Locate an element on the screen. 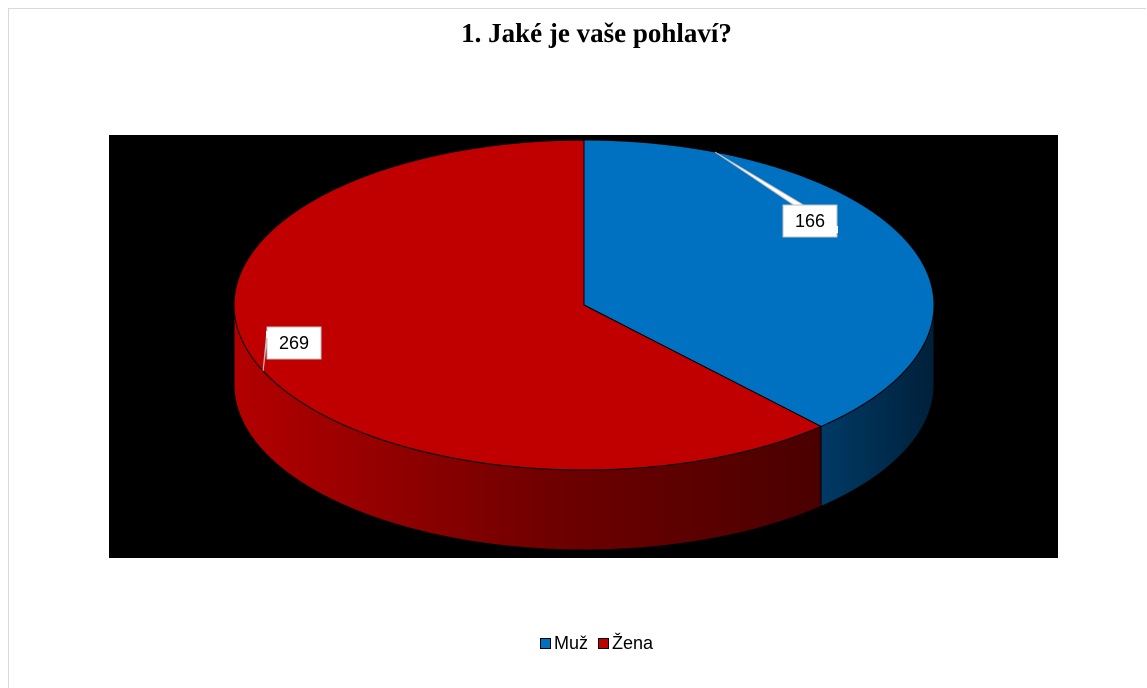 The width and height of the screenshot is (1147, 688). data-label-value: 269 is located at coordinates (294, 343).